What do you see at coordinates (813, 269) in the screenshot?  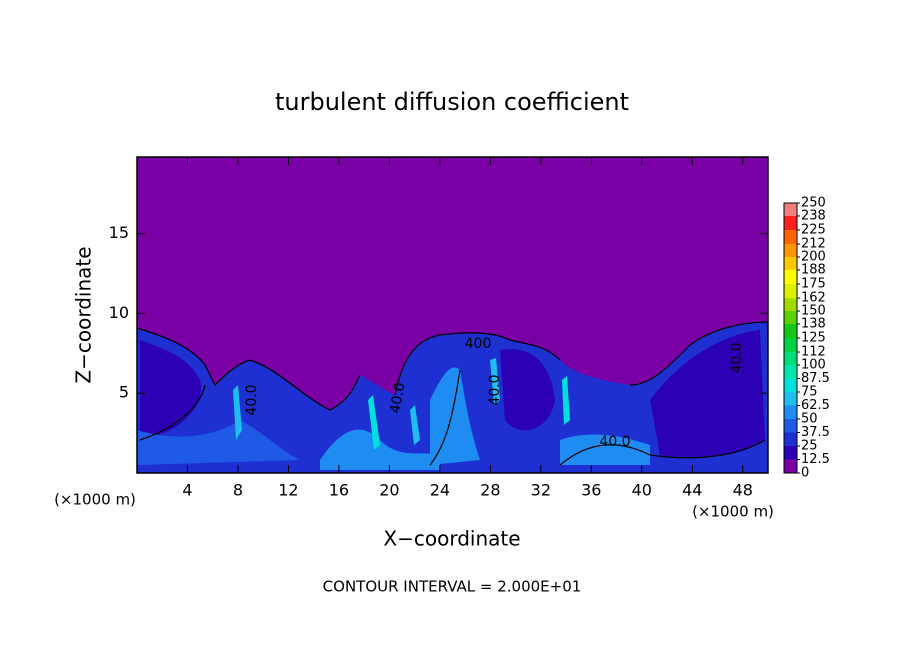 I see `colorbar-label: 188` at bounding box center [813, 269].